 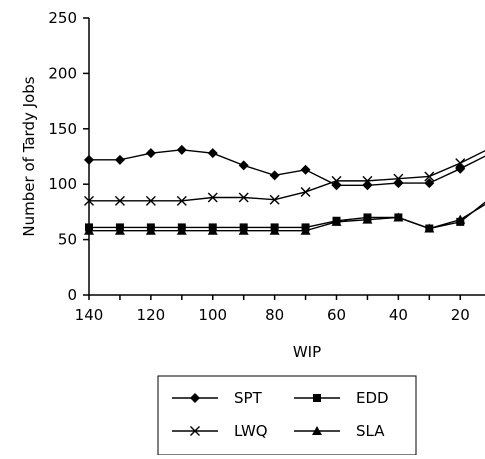 I want to click on series-line-lwq, so click(x=287, y=175).